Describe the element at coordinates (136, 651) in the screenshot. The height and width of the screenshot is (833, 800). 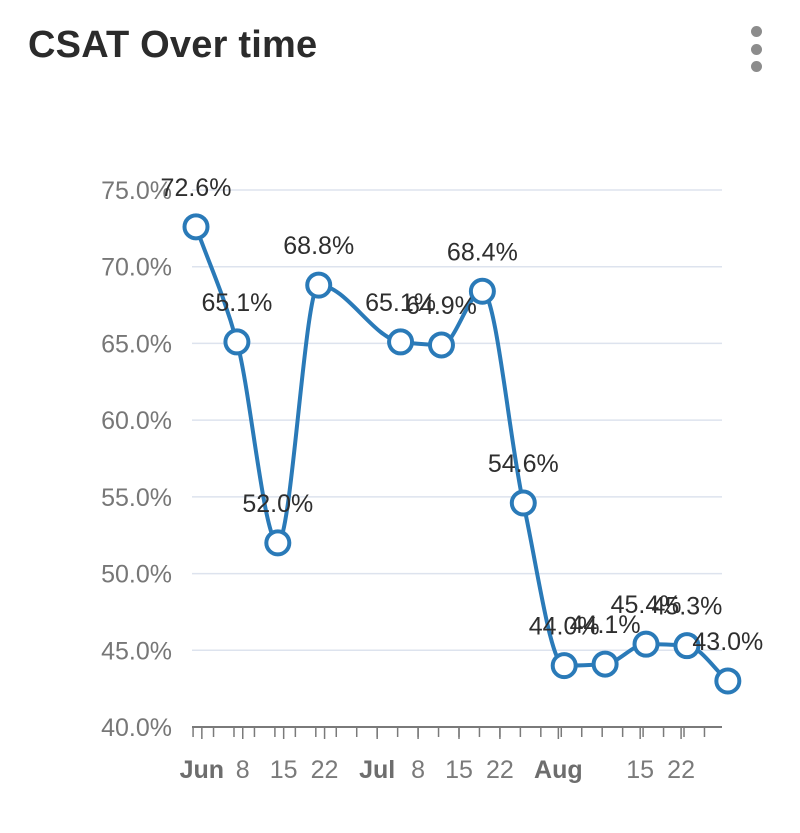
I see `y-tick-label: 45.0%` at that location.